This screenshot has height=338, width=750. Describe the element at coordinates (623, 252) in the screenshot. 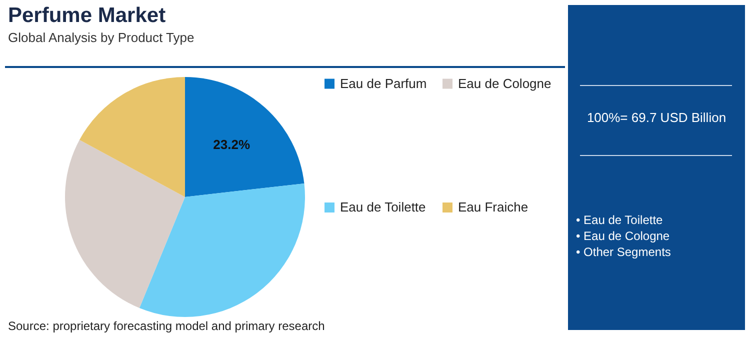

I see `text: • Other Segments` at that location.